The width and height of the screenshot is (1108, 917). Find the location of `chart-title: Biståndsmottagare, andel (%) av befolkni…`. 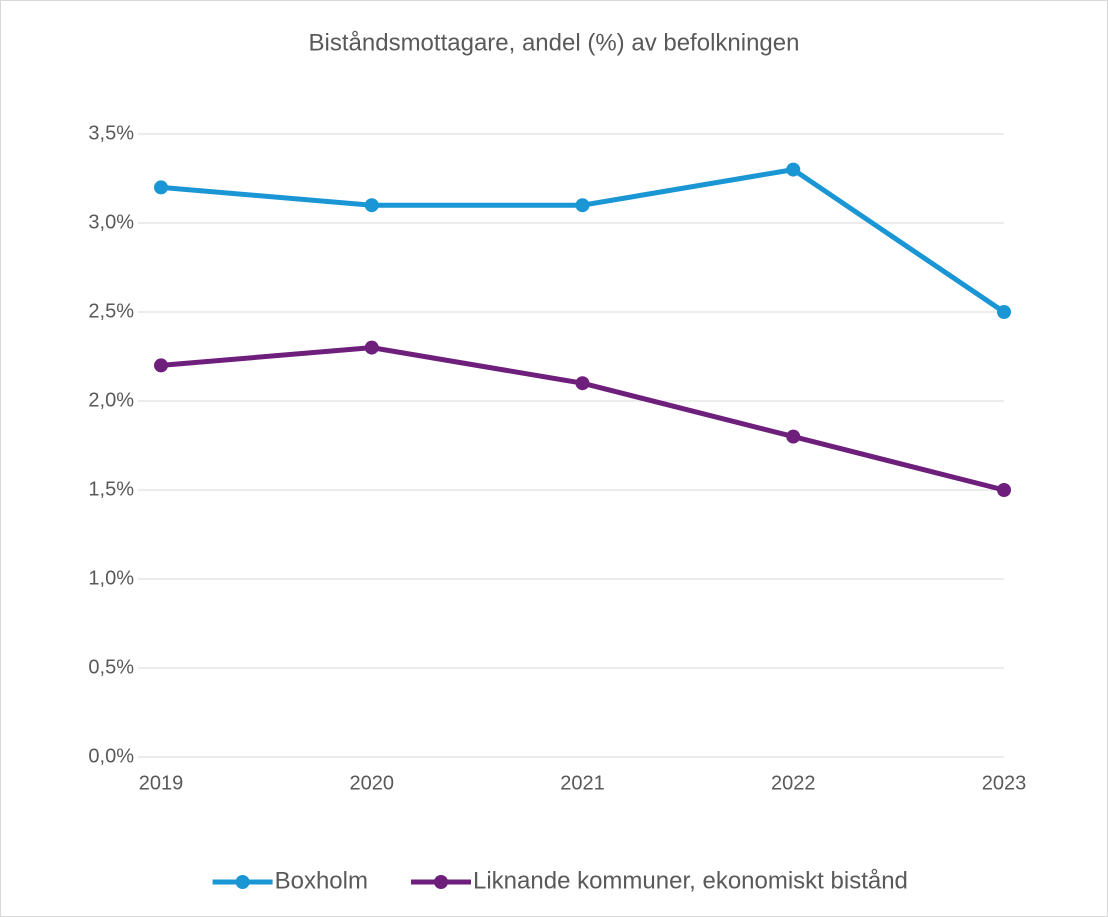

chart-title: Biståndsmottagare, andel (%) av befolkni… is located at coordinates (554, 42).